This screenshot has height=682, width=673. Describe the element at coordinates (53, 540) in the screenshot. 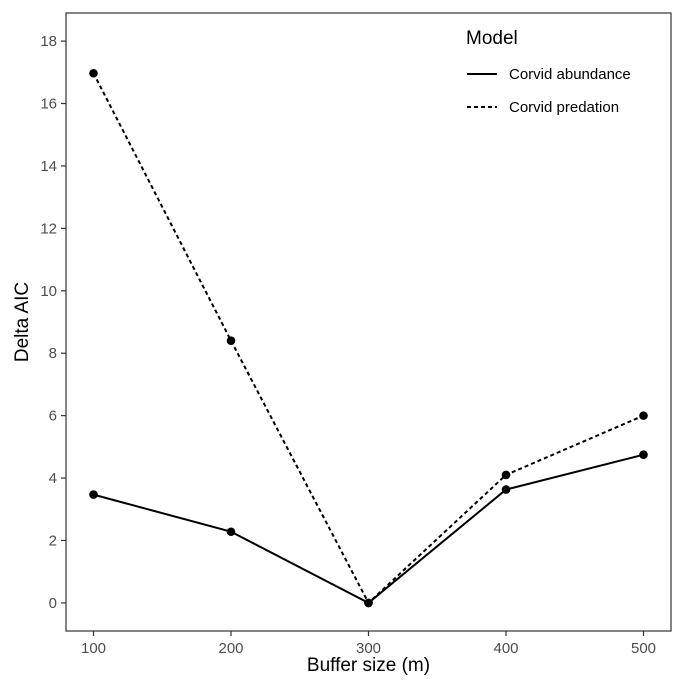

I see `y-tick-label: 2` at that location.